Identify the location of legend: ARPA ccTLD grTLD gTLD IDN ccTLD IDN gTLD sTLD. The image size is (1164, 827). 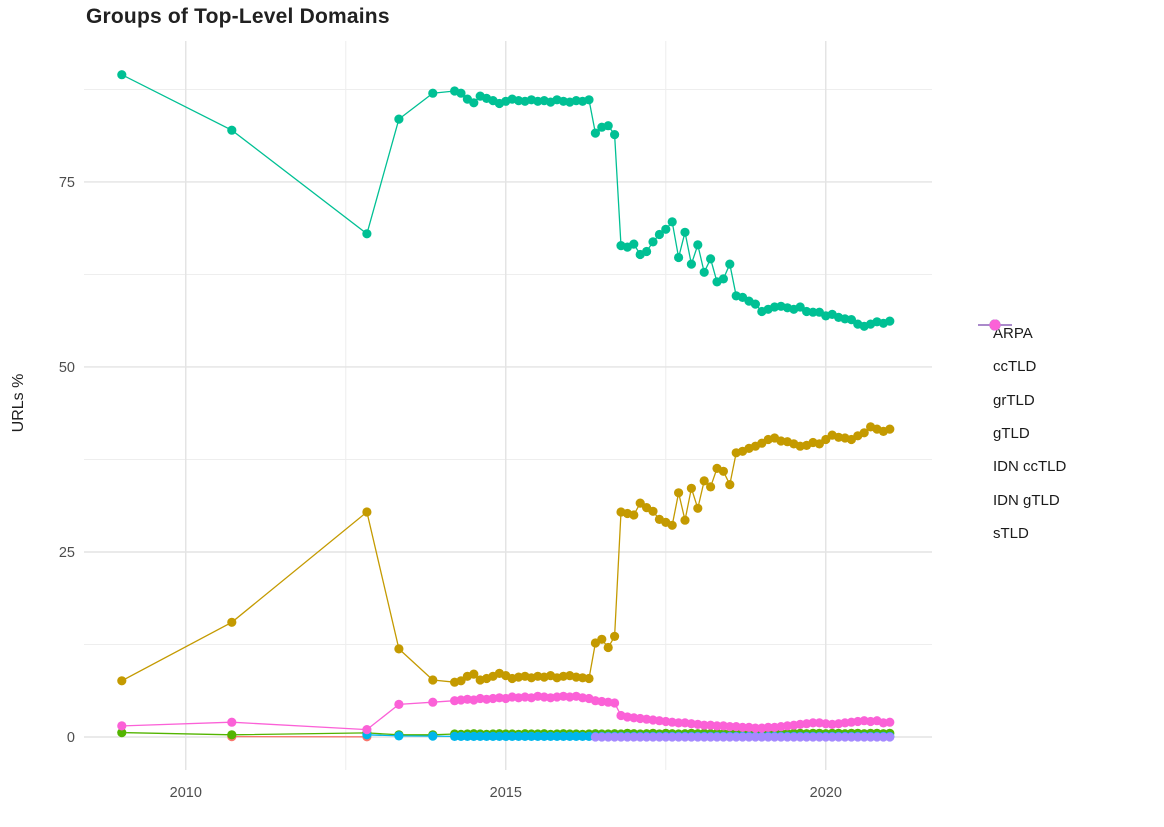
(1022, 433).